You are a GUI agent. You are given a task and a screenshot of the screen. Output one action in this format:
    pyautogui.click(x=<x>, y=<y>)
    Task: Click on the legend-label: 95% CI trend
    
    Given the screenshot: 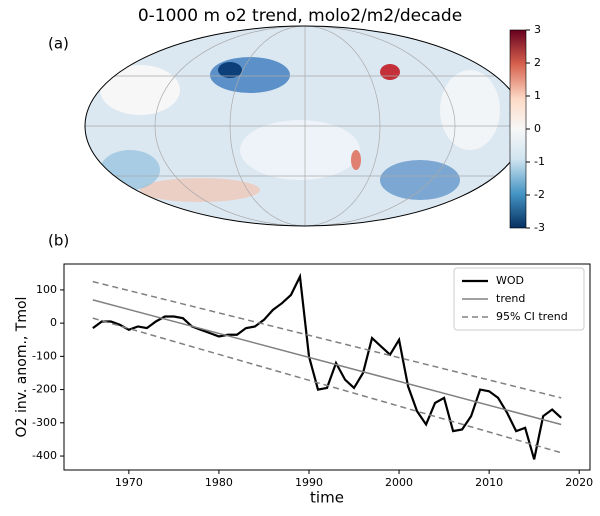 What is the action you would take?
    pyautogui.click(x=532, y=316)
    